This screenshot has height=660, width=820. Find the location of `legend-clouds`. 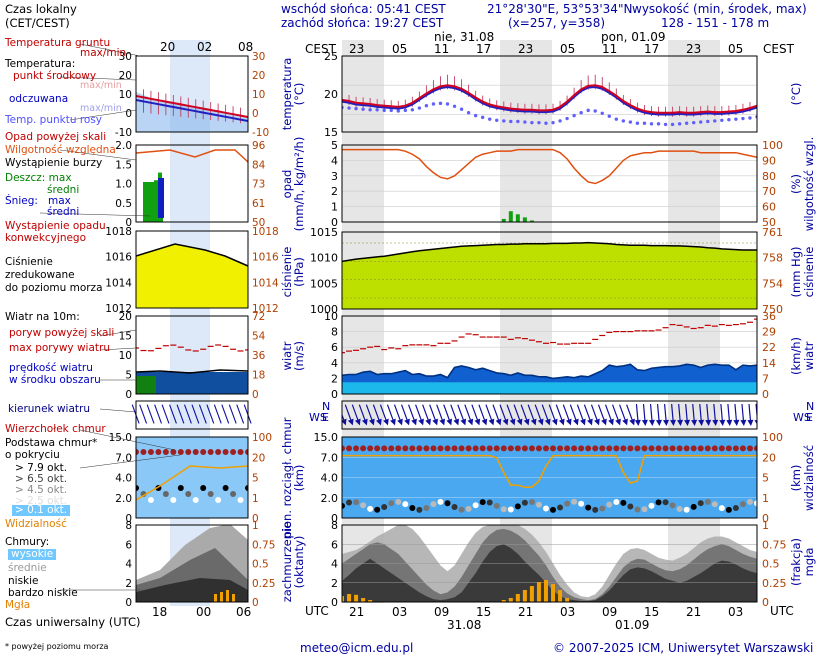

legend-clouds is located at coordinates (192, 477).